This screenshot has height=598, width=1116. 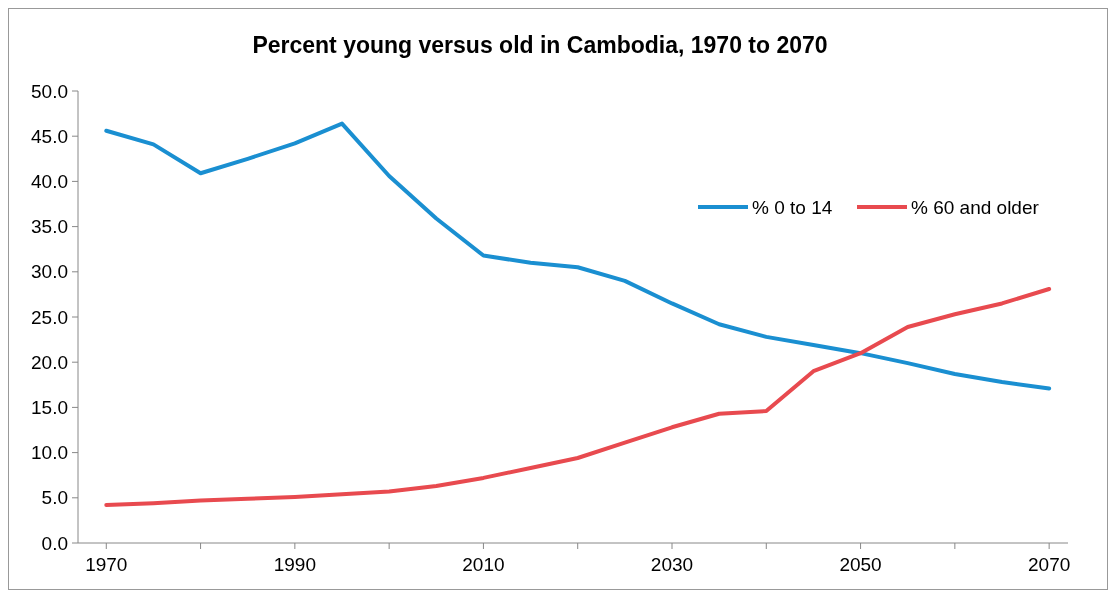 What do you see at coordinates (106, 564) in the screenshot?
I see `x-tick-label: 1970` at bounding box center [106, 564].